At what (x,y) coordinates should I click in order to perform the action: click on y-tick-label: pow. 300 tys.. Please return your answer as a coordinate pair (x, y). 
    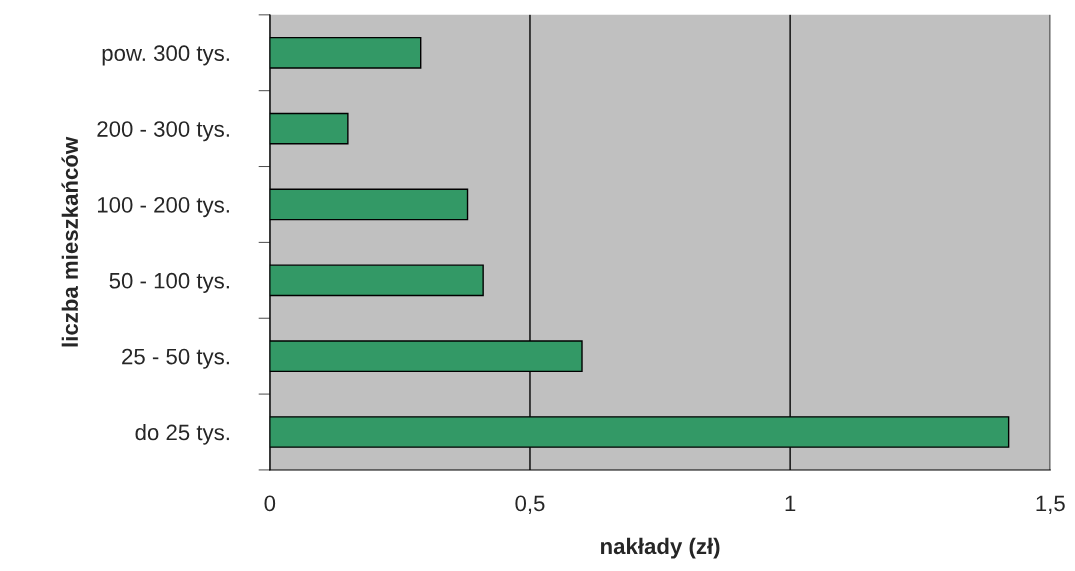
    Looking at the image, I should click on (165, 55).